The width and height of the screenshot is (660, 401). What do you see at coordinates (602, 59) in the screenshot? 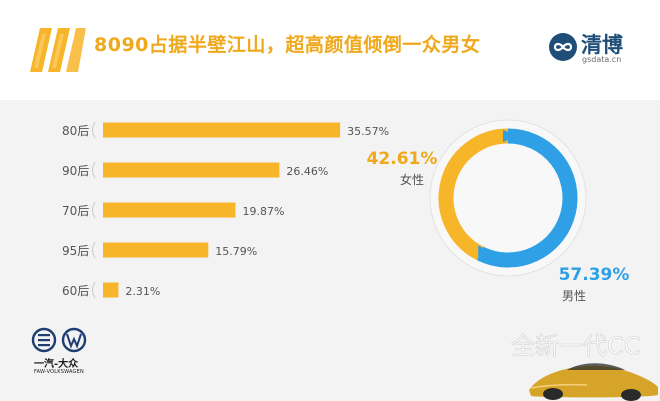
I see `logo-url: gsdata.cn` at bounding box center [602, 59].